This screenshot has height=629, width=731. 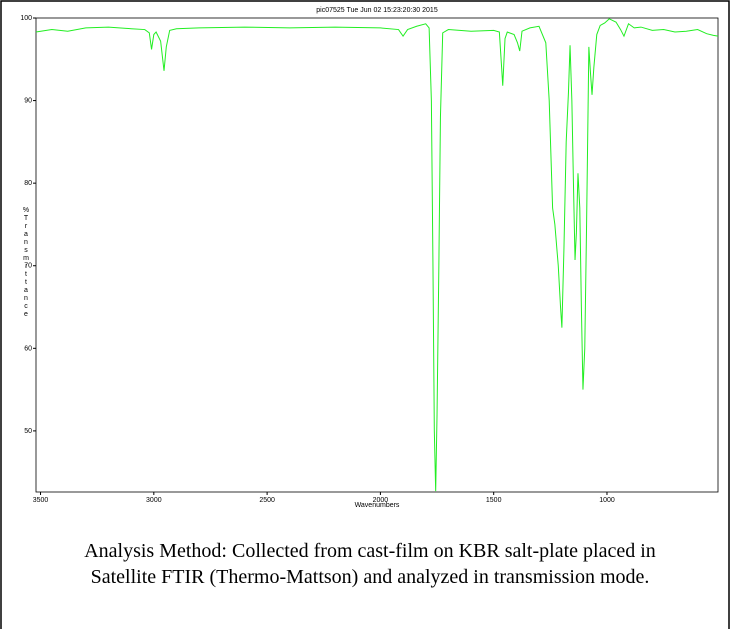 What do you see at coordinates (28, 183) in the screenshot?
I see `y-tick-label: 80` at bounding box center [28, 183].